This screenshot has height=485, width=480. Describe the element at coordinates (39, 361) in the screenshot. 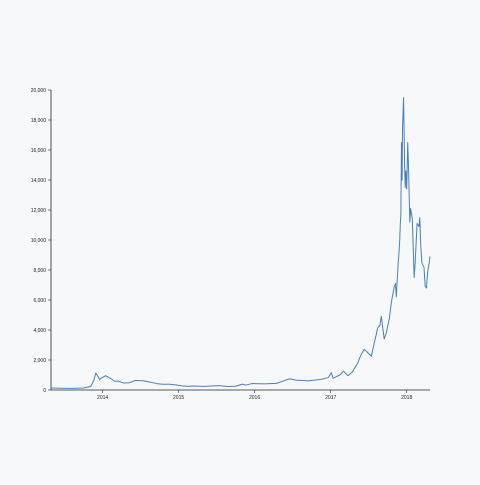

I see `y-tick-label: 2,000` at that location.